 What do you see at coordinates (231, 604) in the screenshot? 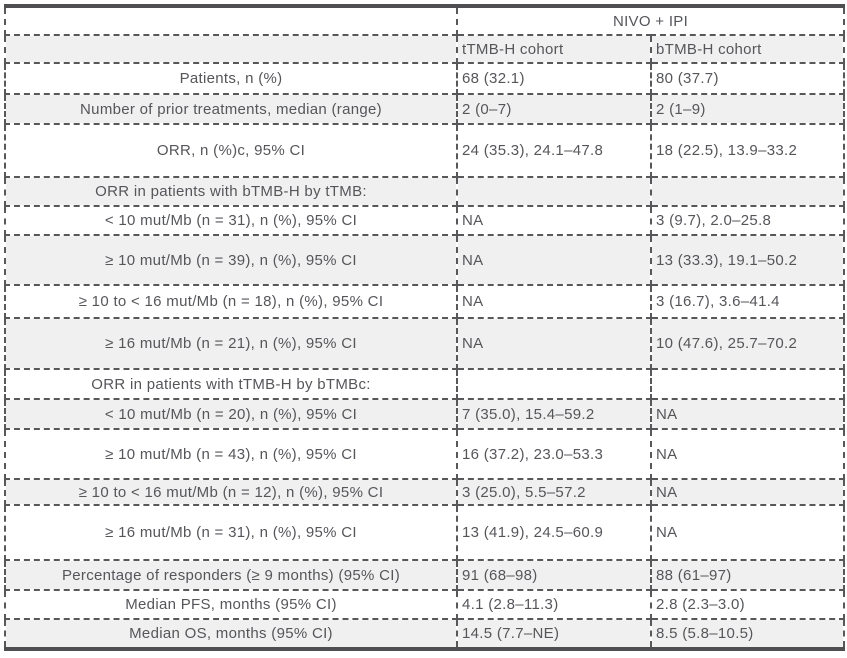
I see `row-label: Median PFS, months (95% CI)` at bounding box center [231, 604].